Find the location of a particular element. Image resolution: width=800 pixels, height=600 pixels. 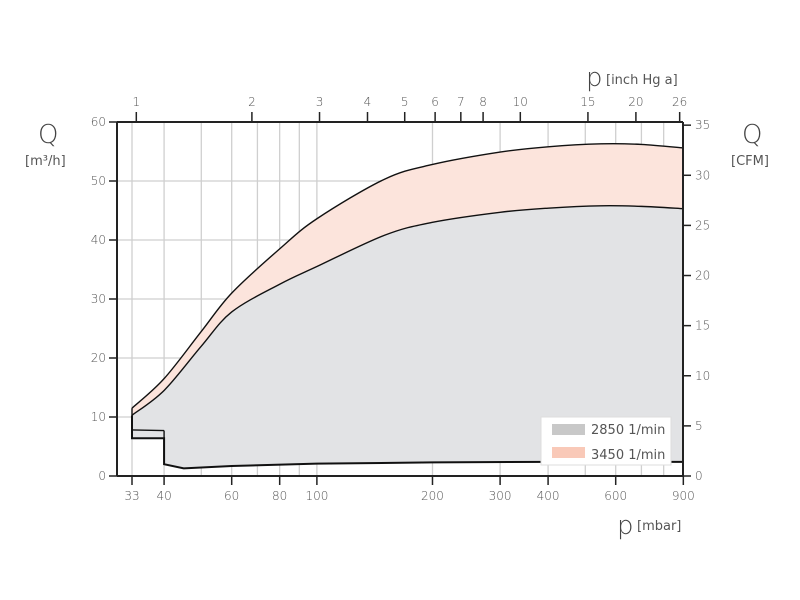

x2-tick-label: 6 is located at coordinates (435, 102).